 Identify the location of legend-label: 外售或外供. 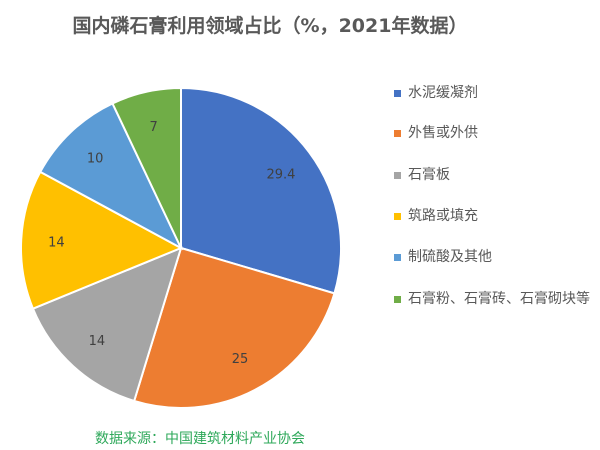
(443, 133).